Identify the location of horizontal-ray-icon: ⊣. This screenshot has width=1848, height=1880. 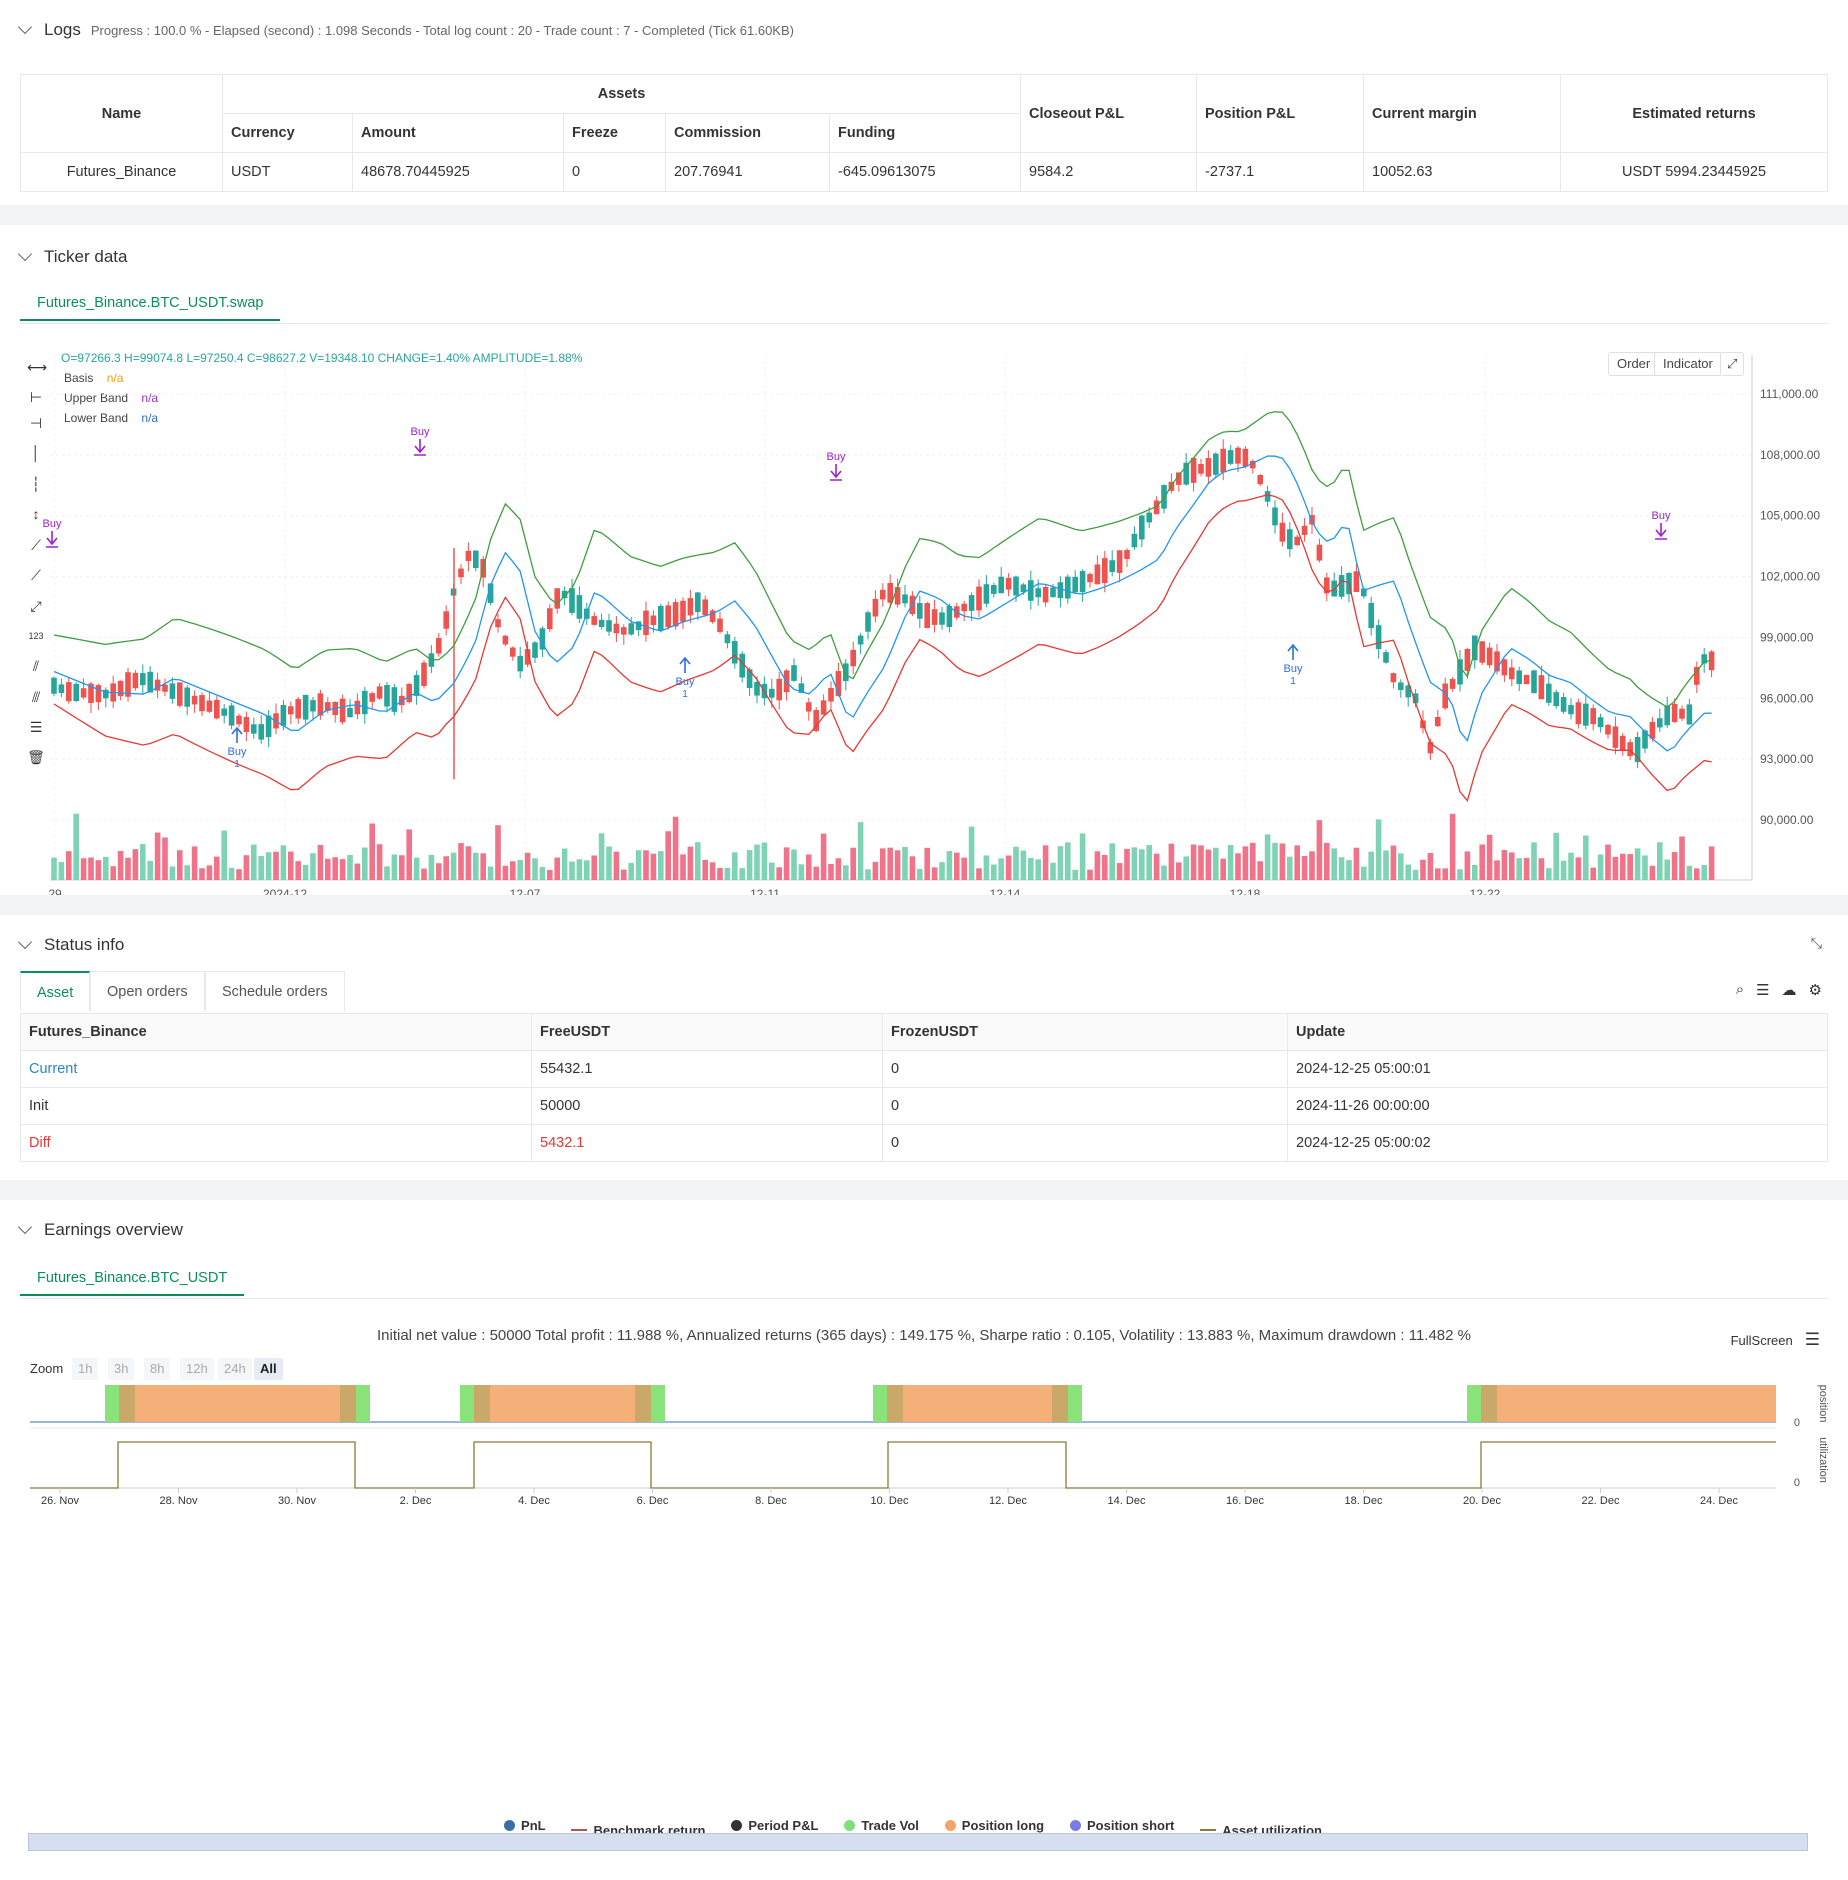
(36, 423).